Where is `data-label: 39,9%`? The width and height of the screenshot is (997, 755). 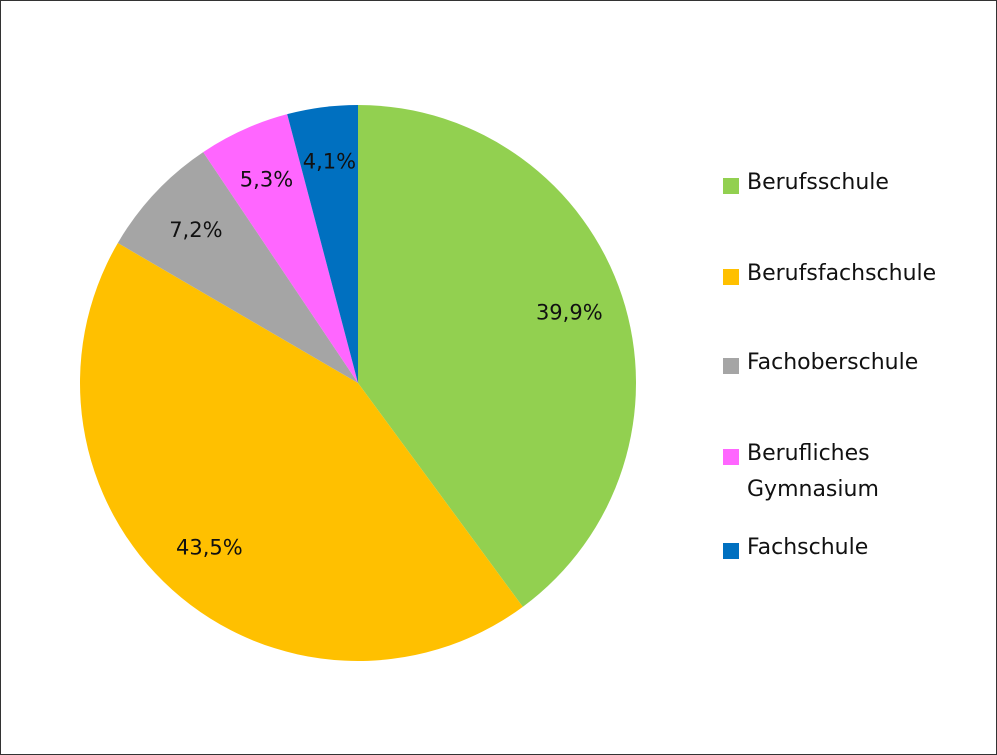 data-label: 39,9% is located at coordinates (569, 313).